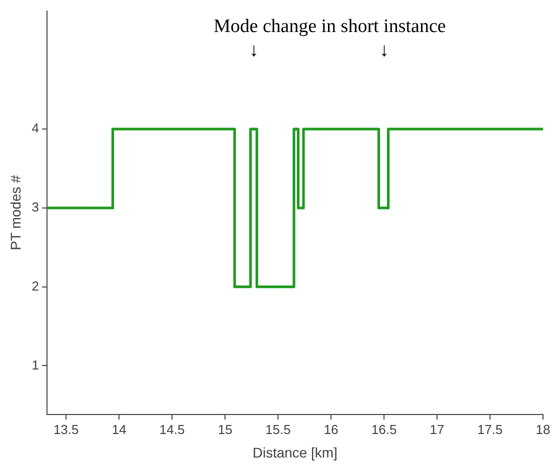  What do you see at coordinates (331, 429) in the screenshot?
I see `x-tick-label: 16` at bounding box center [331, 429].